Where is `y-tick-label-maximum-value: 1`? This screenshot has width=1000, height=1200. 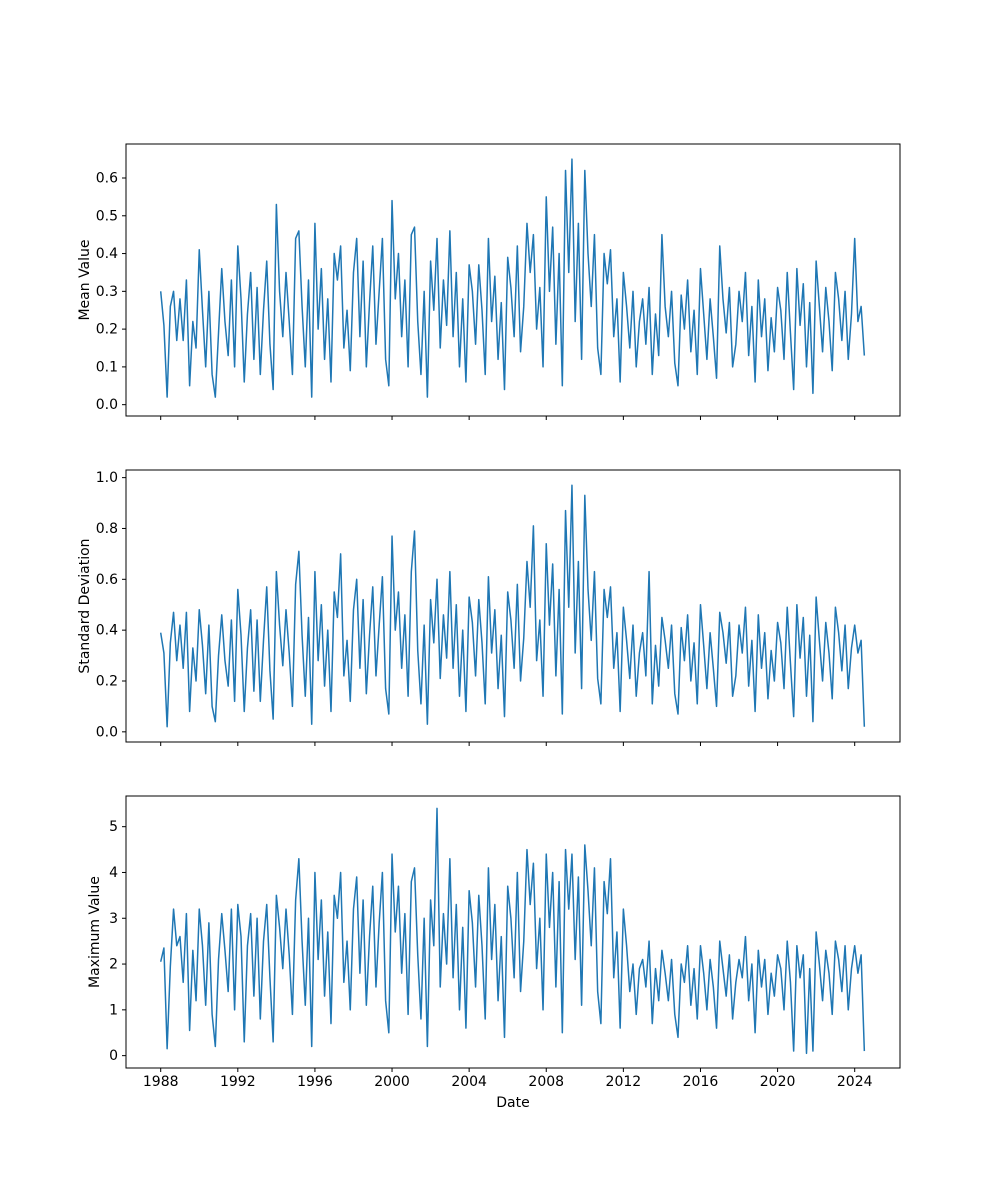 y-tick-label-maximum-value: 1 is located at coordinates (113, 1010).